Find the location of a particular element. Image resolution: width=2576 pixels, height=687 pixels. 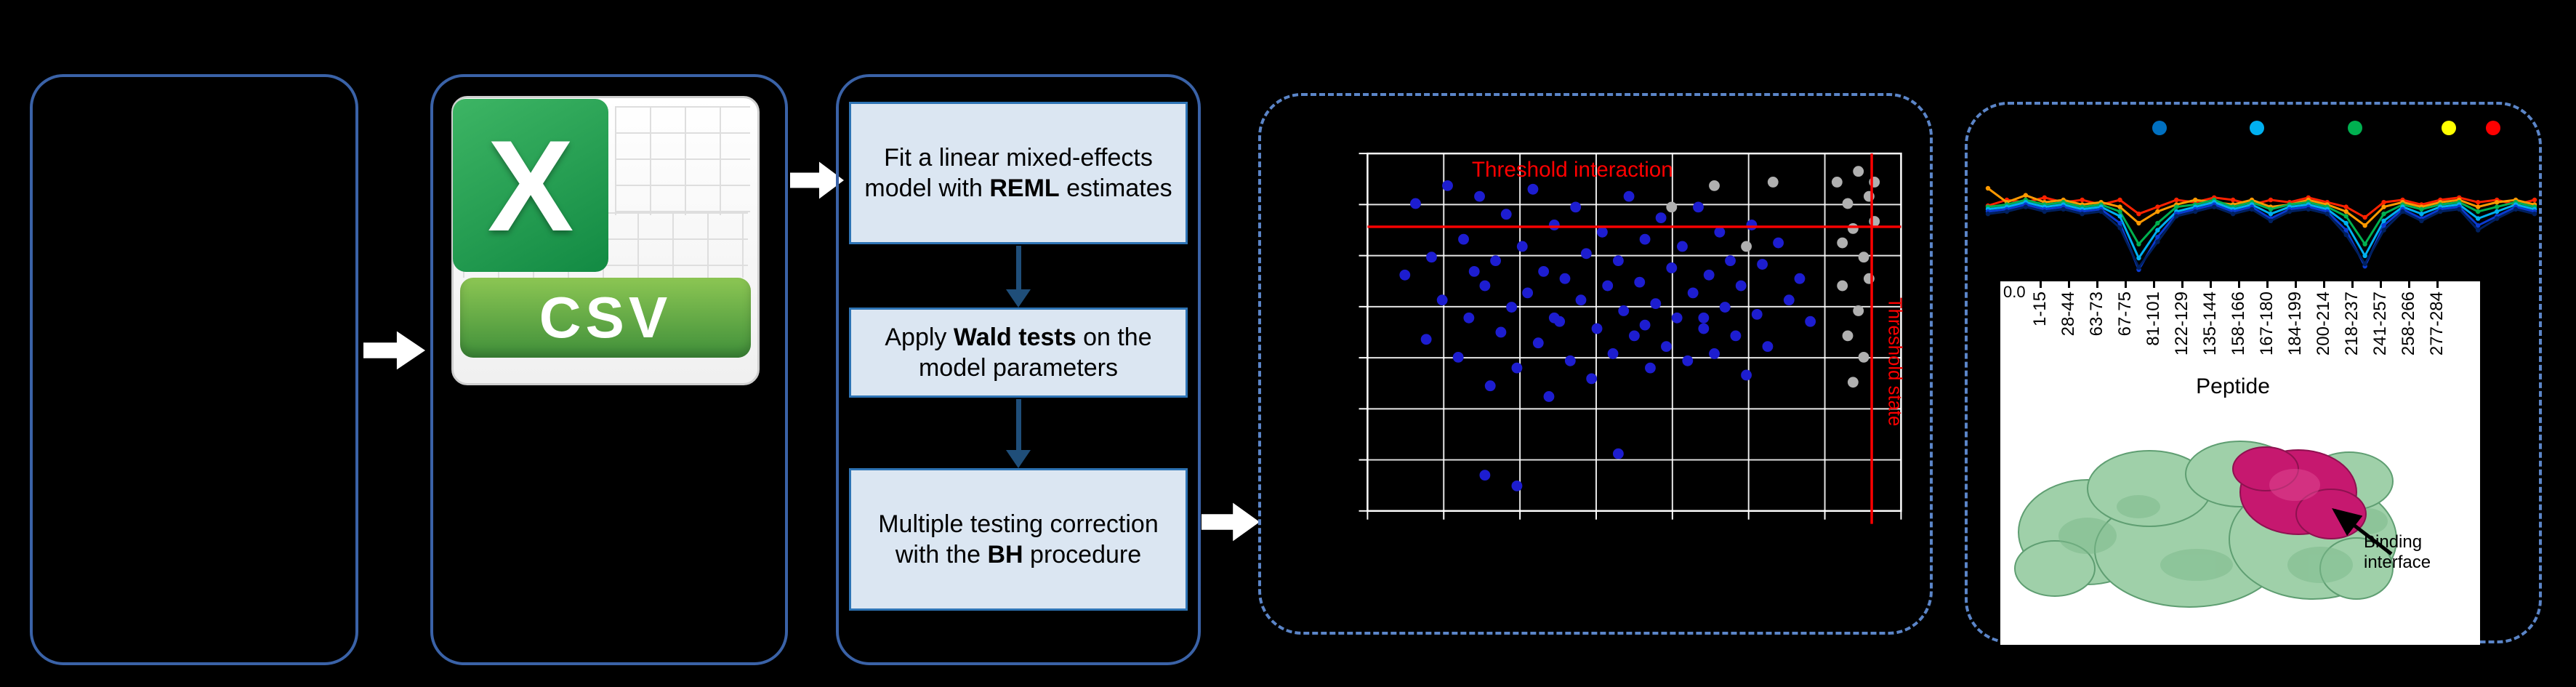

kinetics-series-cyan is located at coordinates (2261, 231).